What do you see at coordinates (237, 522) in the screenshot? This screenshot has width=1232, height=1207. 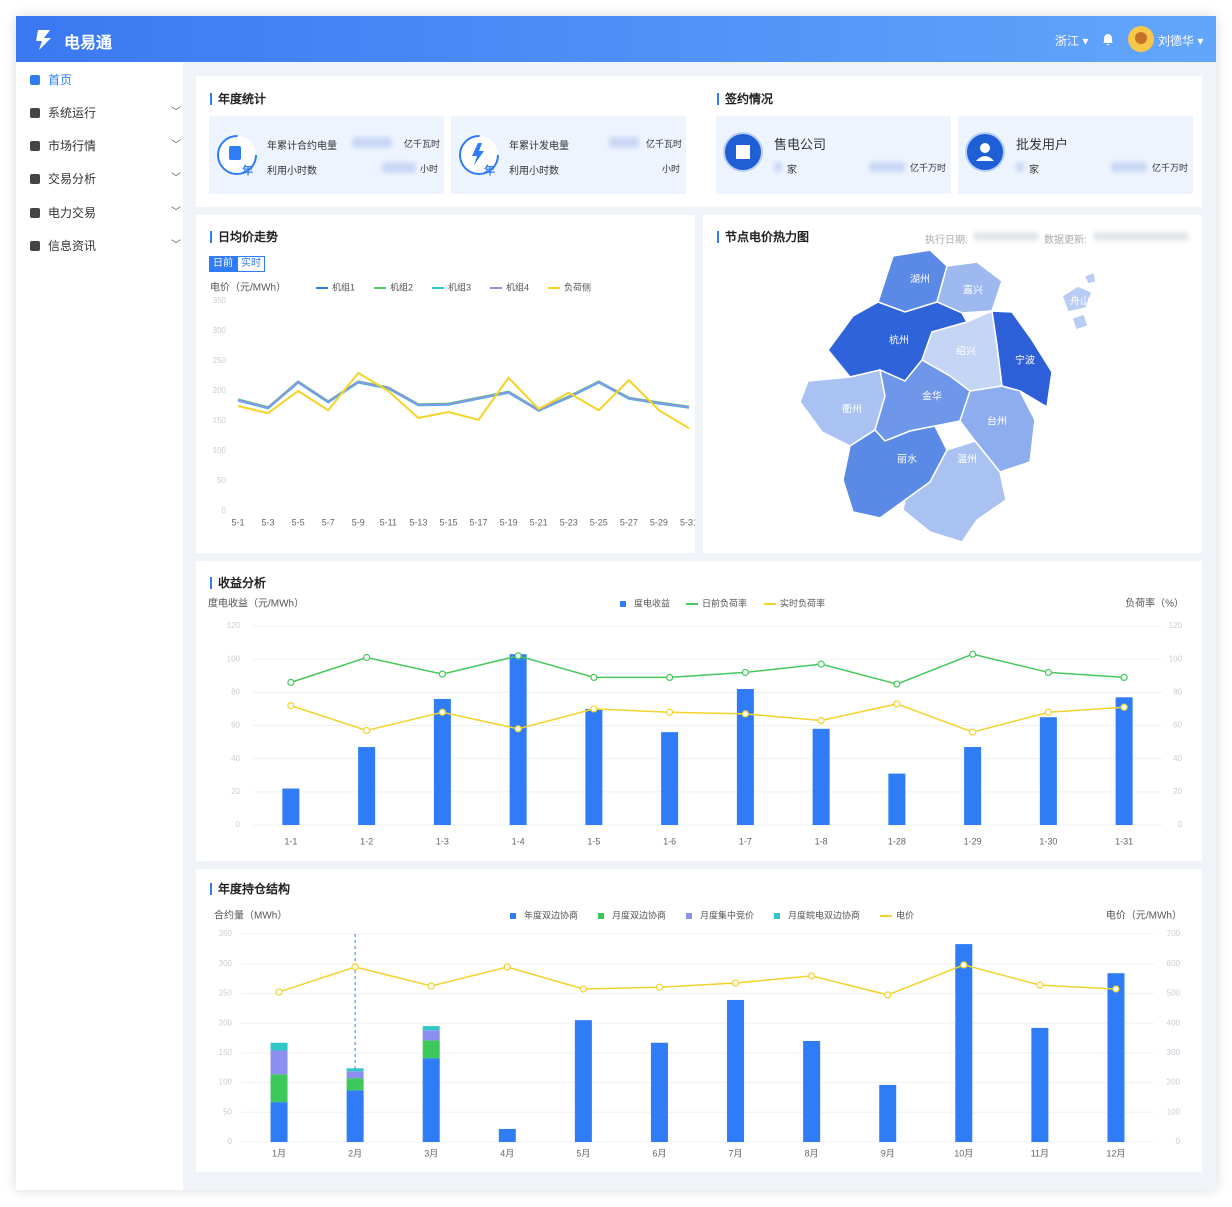 I see `x-tick-label: 5-1` at bounding box center [237, 522].